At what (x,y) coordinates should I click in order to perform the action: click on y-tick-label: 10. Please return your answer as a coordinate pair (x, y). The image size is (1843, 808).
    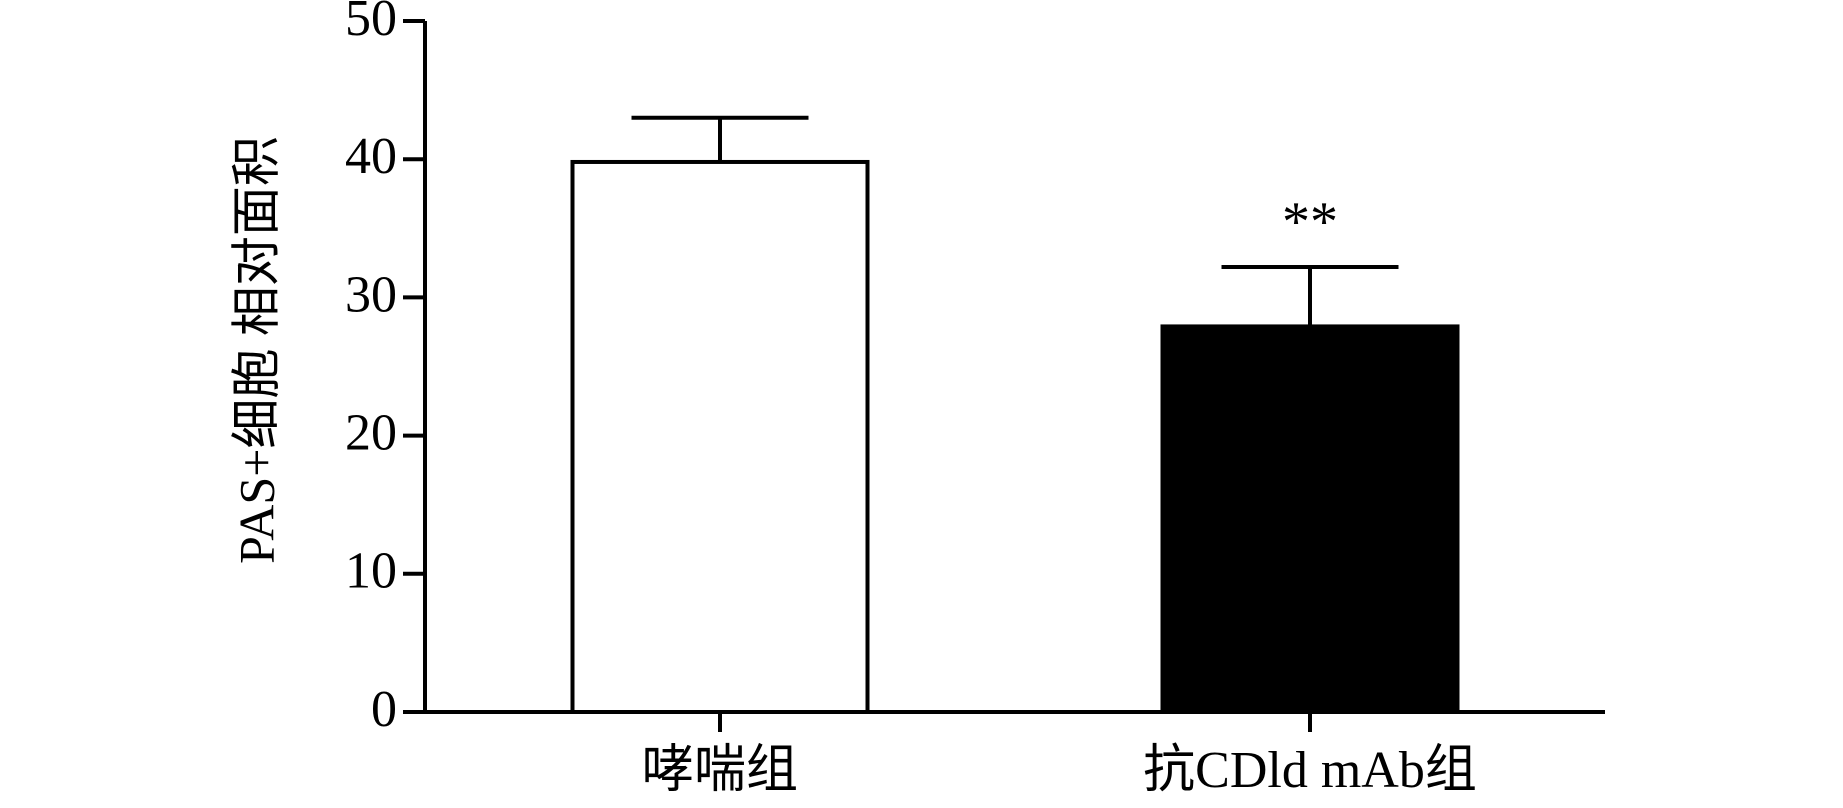
    Looking at the image, I should click on (371, 571).